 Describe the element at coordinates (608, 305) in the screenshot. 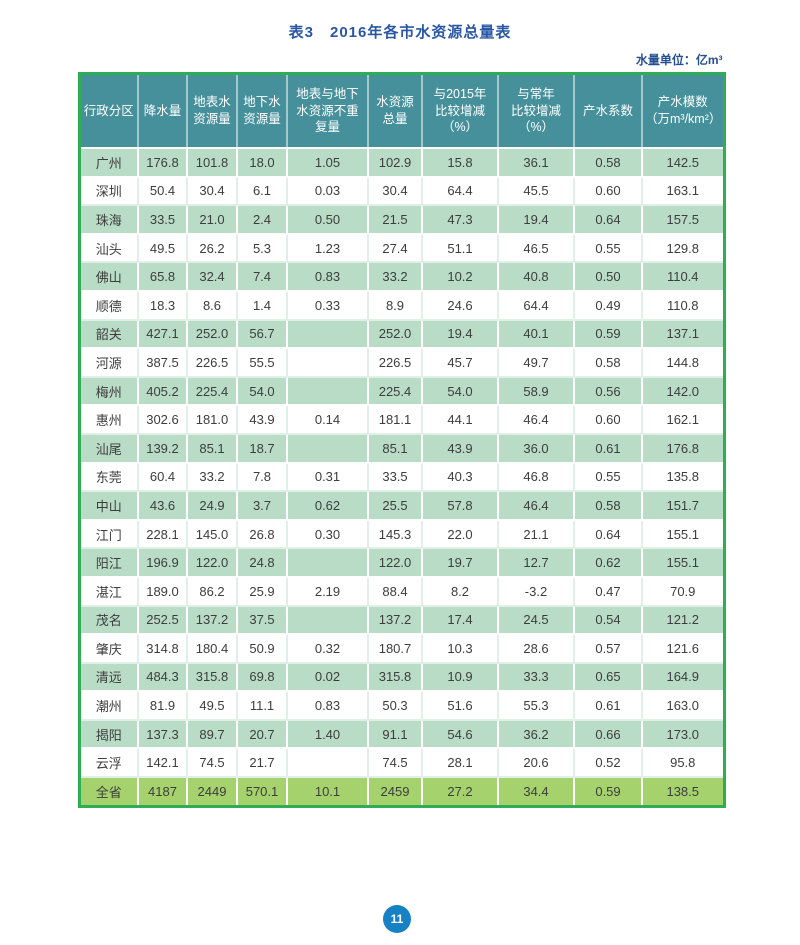

I see `value-cell: 0.49` at that location.